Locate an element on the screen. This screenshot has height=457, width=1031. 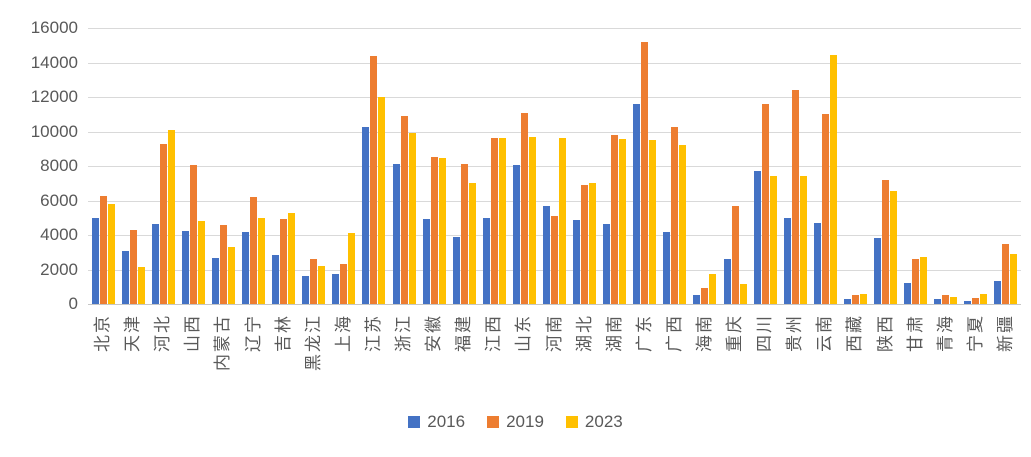
bar-group-广西 is located at coordinates (675, 166).